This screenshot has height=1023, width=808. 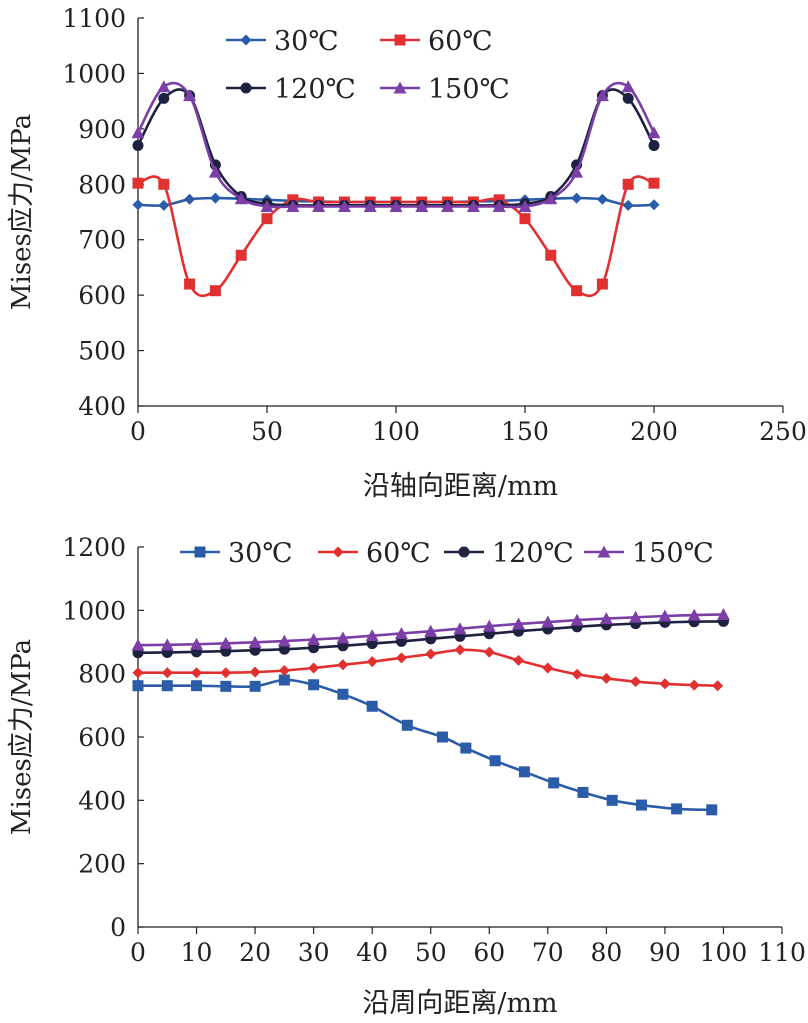 What do you see at coordinates (118, 927) in the screenshot?
I see `y-tick-label: 0` at bounding box center [118, 927].